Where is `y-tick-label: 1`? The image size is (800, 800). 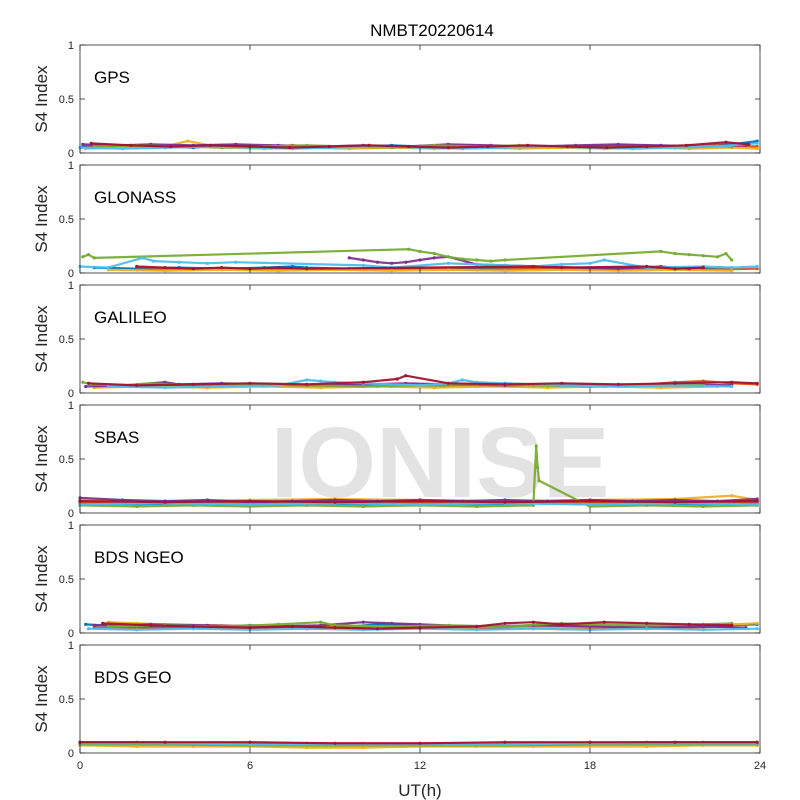
y-tick-label: 1 is located at coordinates (71, 286).